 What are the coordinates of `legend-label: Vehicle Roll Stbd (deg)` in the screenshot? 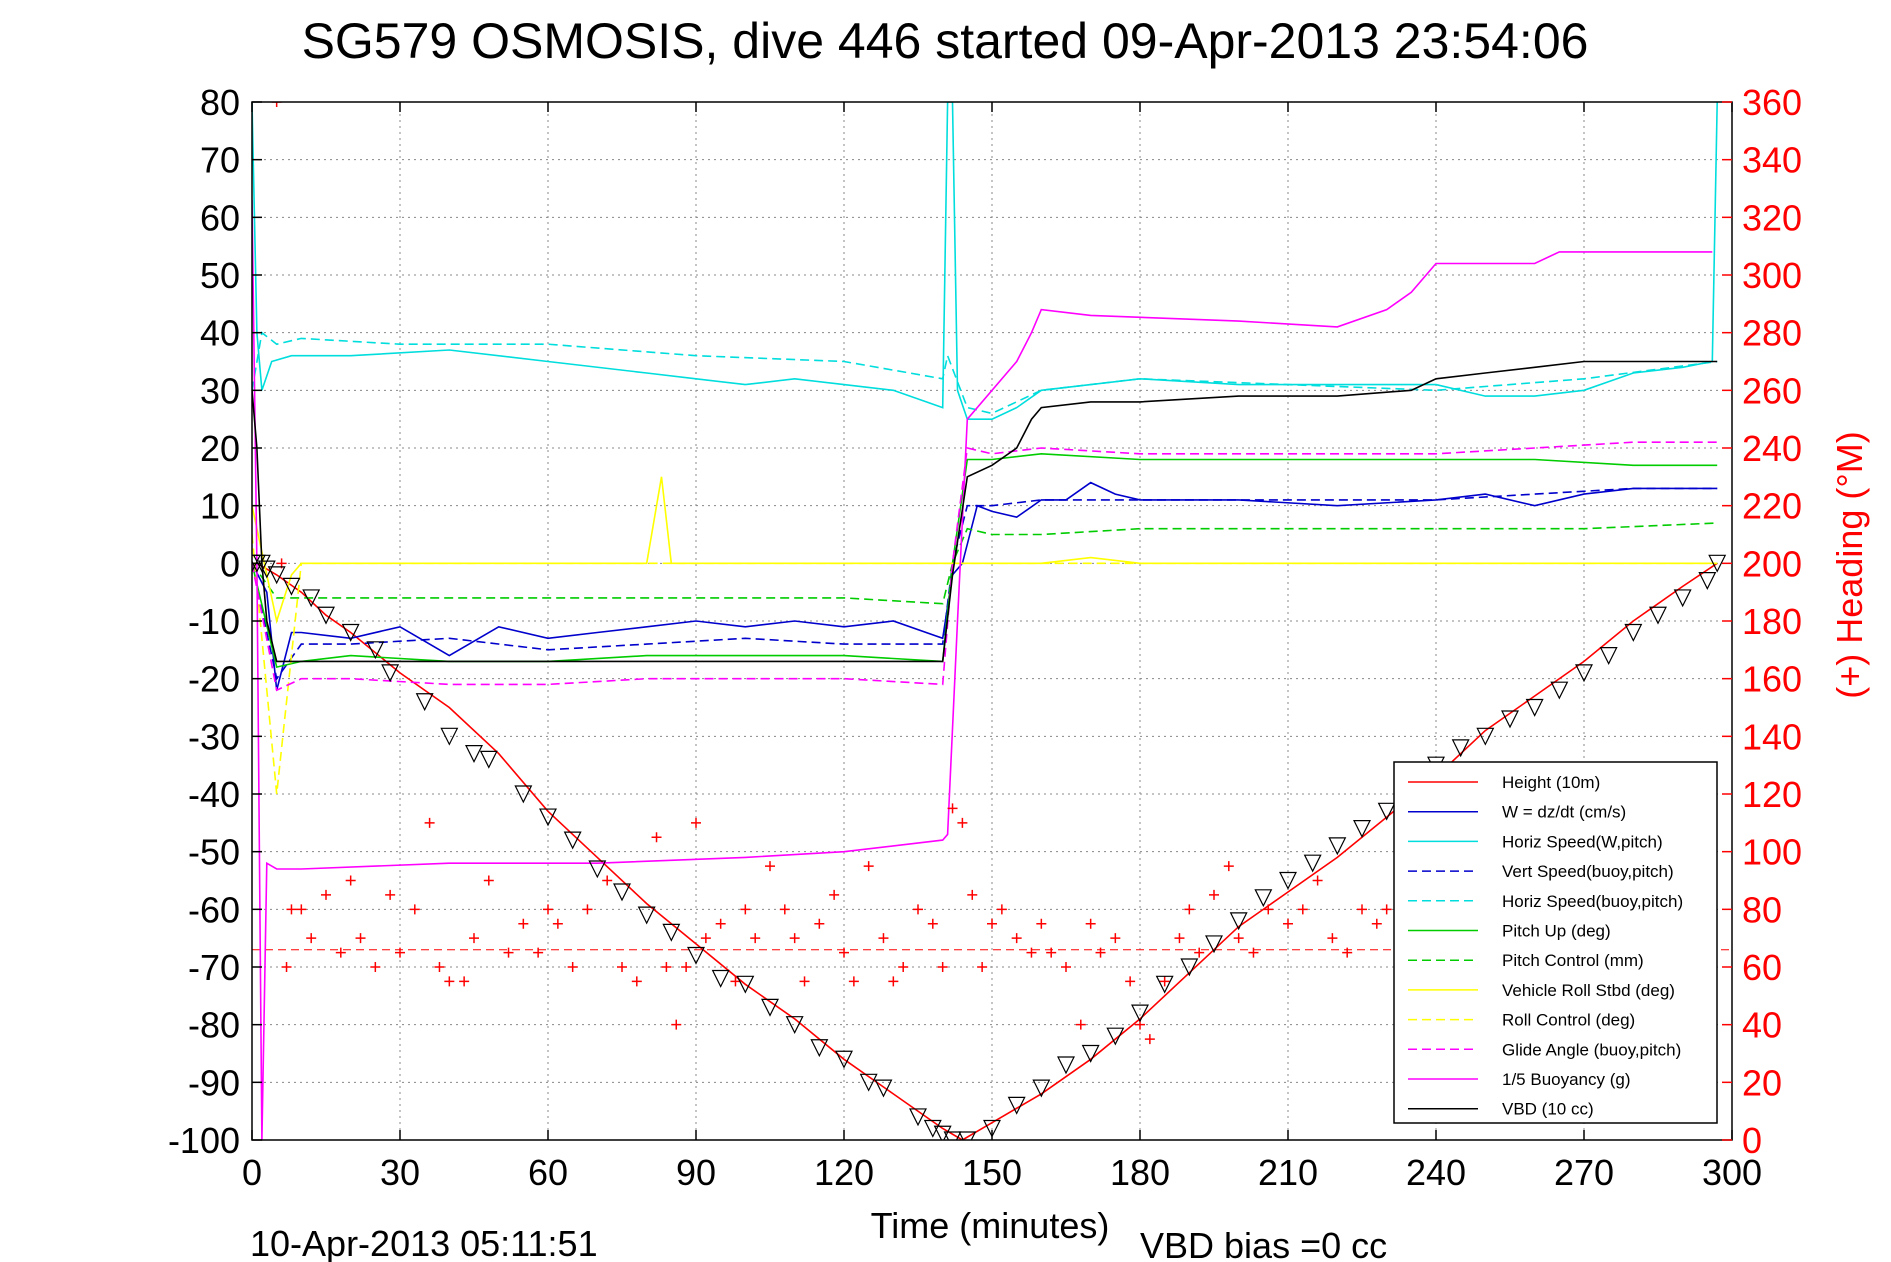 It's located at (1588, 990).